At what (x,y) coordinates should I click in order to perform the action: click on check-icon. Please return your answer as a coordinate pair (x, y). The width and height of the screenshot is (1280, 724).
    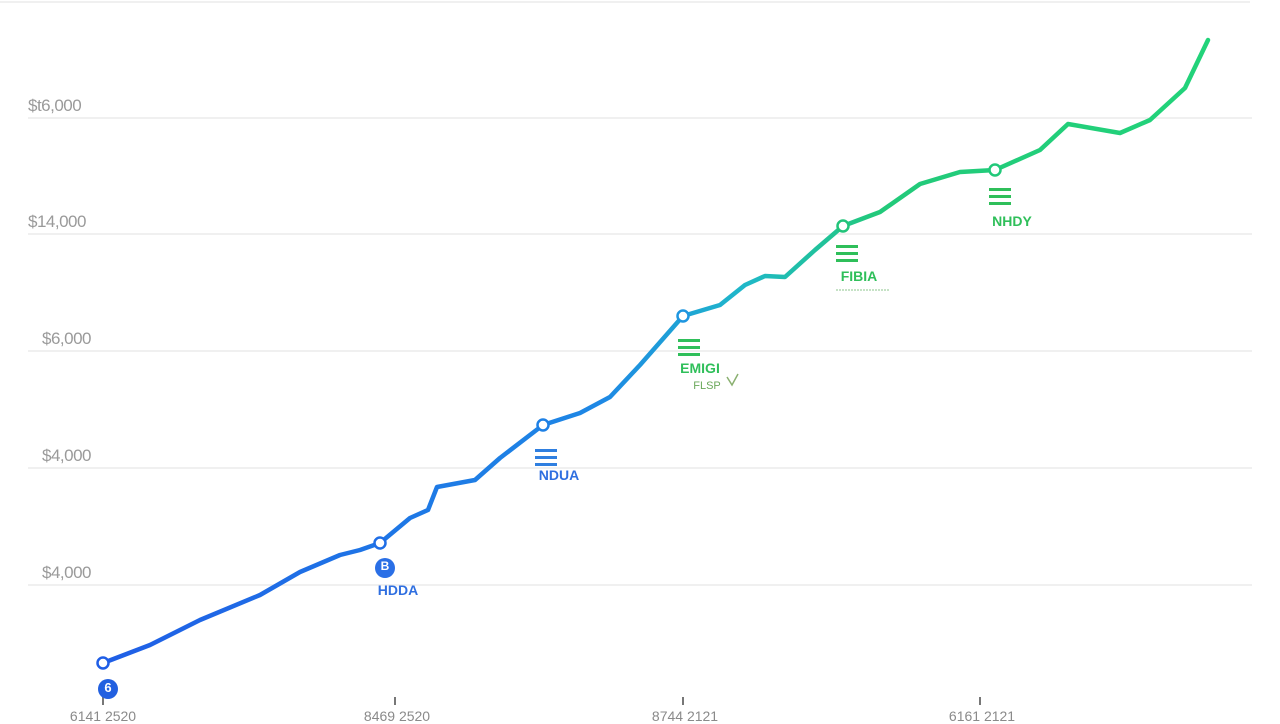
    Looking at the image, I should click on (732, 380).